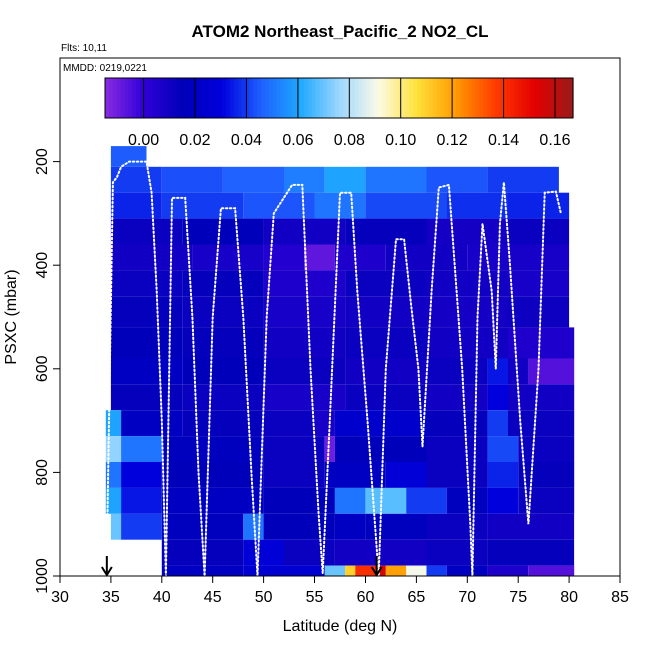 The width and height of the screenshot is (650, 650). Describe the element at coordinates (620, 597) in the screenshot. I see `x-tick-label: 85` at that location.